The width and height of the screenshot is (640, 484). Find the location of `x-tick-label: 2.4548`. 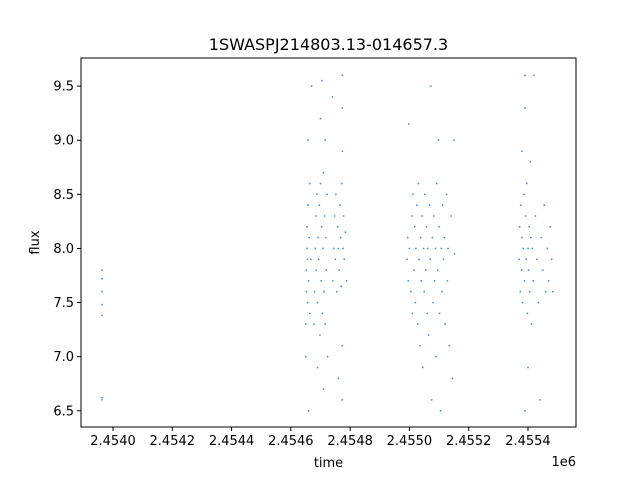

x-tick-label: 2.4548 is located at coordinates (350, 441).